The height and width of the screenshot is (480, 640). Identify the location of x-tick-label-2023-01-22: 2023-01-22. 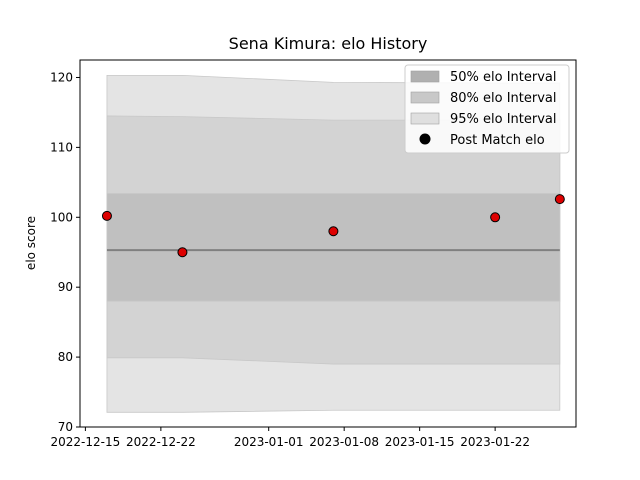
(495, 442).